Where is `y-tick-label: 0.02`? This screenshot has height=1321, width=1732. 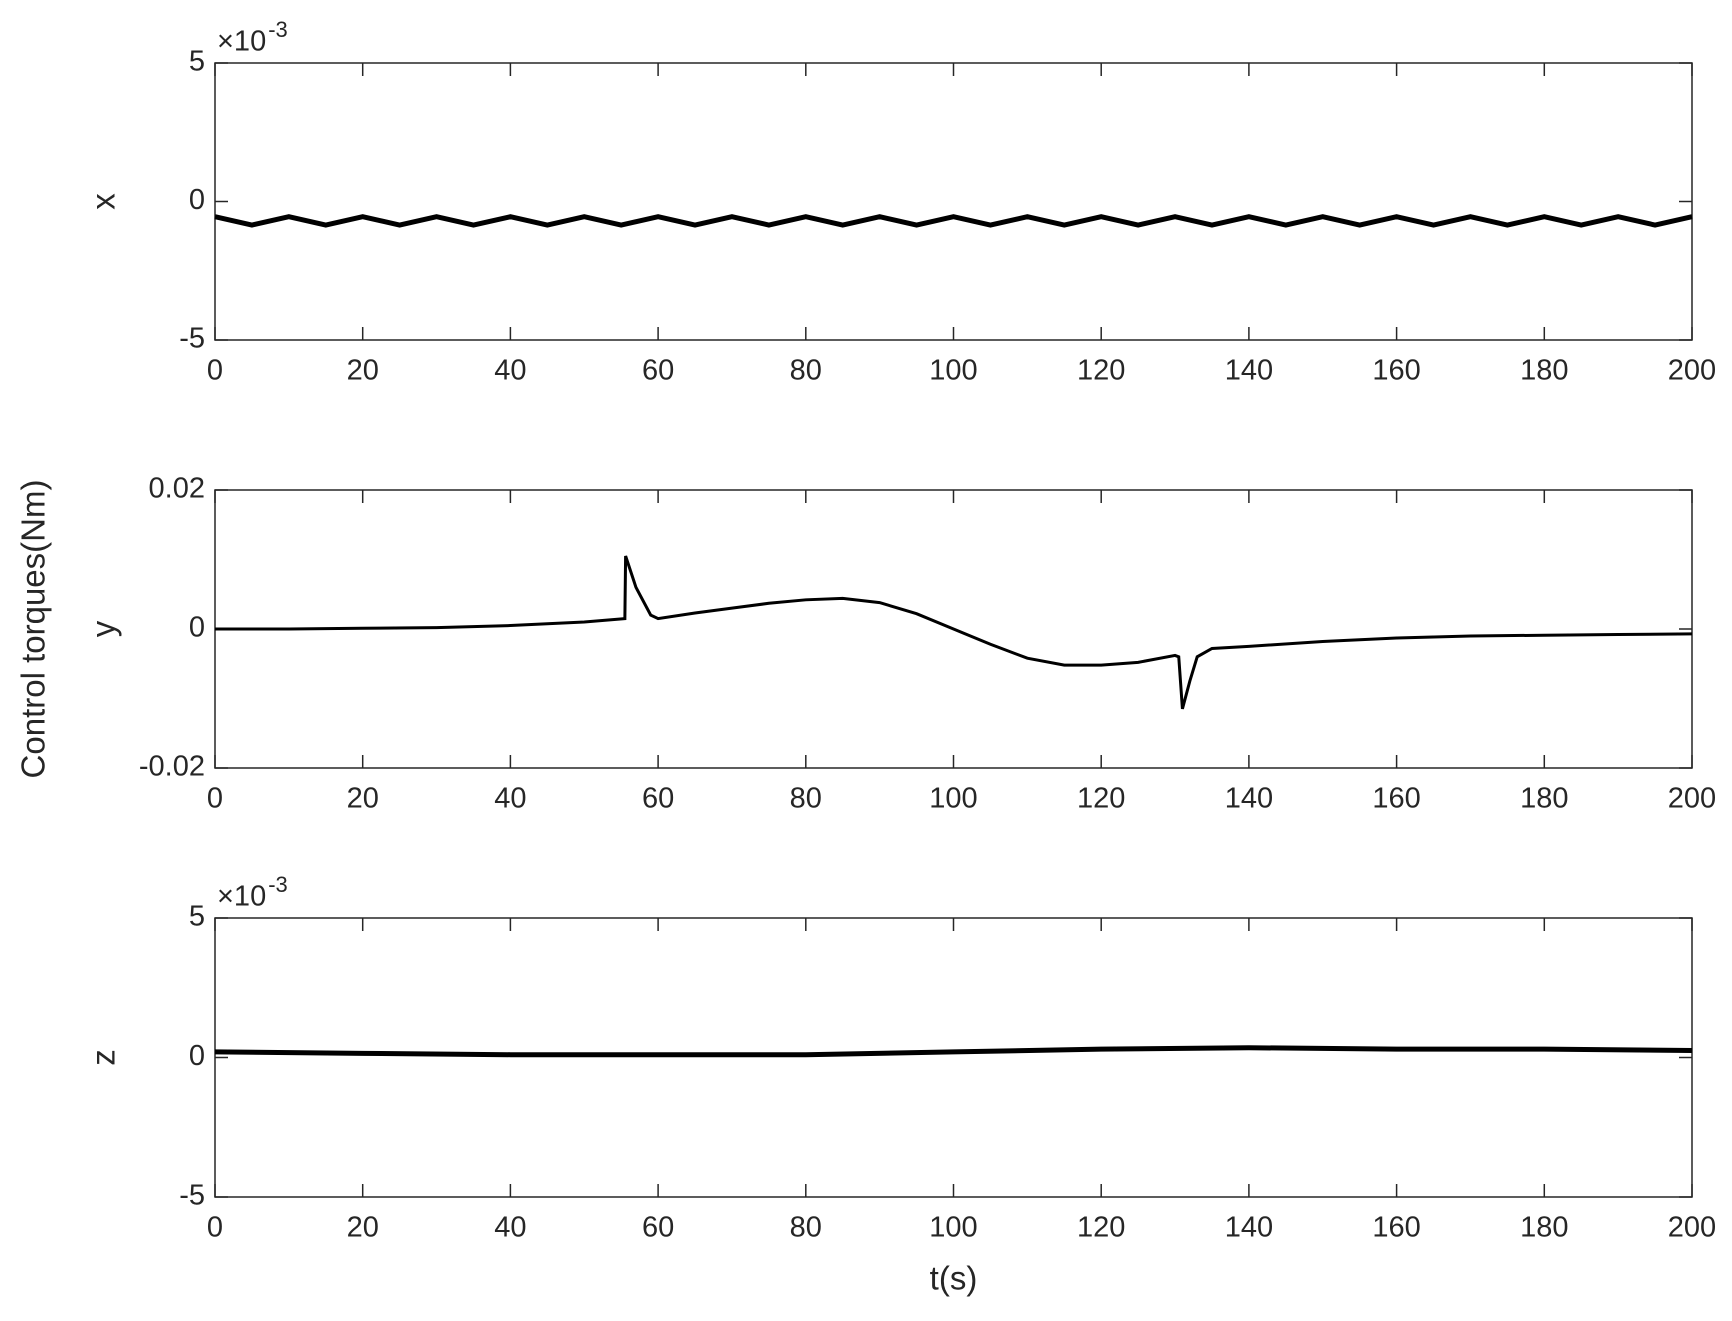 y-tick-label: 0.02 is located at coordinates (177, 489).